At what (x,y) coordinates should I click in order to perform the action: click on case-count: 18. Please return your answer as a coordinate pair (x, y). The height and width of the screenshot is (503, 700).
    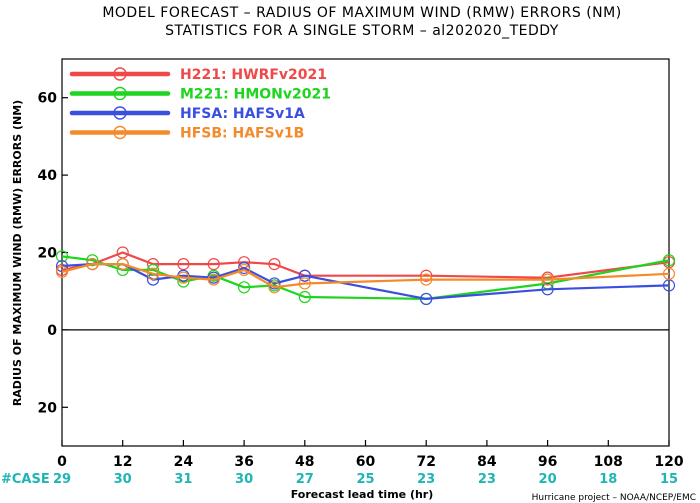
    Looking at the image, I should click on (608, 479).